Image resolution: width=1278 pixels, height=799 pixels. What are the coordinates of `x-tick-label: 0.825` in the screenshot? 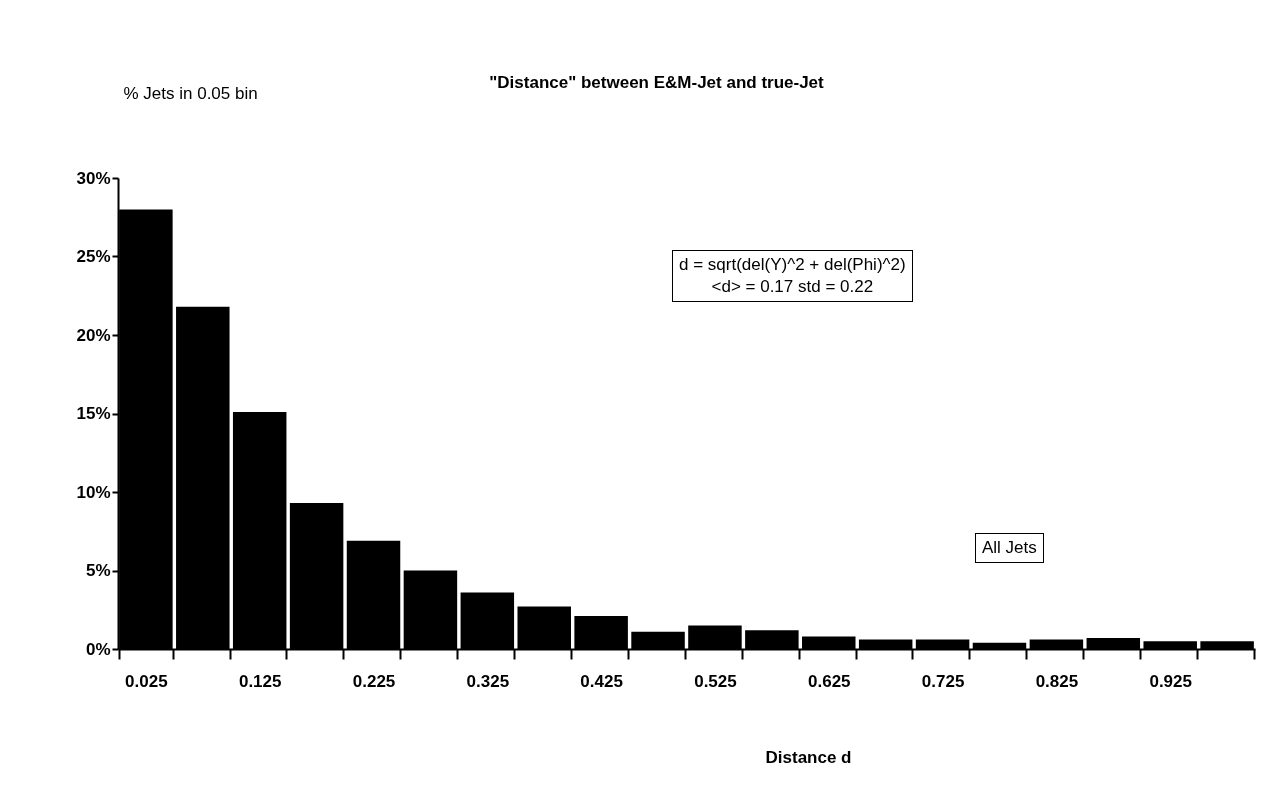 It's located at (1057, 681).